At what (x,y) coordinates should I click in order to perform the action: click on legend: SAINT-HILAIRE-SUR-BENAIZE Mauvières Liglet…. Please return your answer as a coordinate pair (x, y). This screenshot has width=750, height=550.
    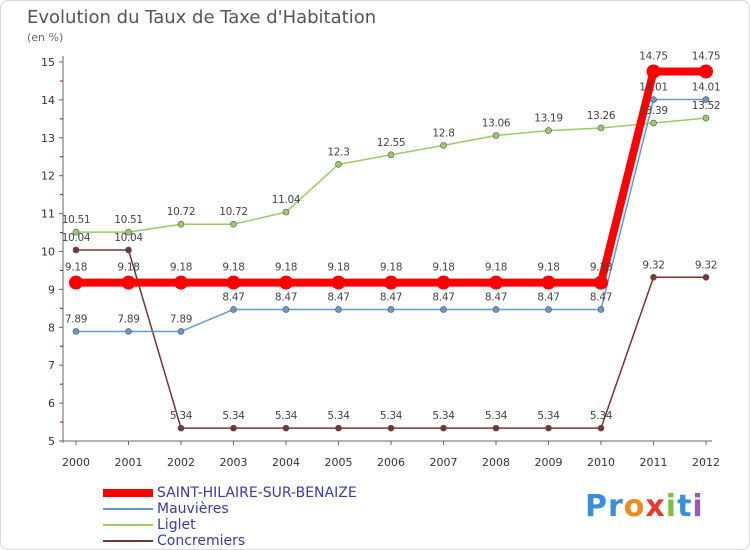
    Looking at the image, I should click on (230, 517).